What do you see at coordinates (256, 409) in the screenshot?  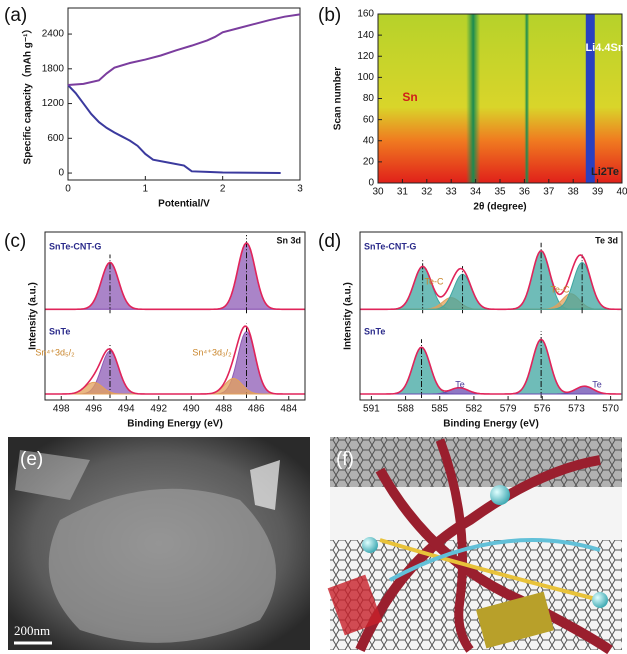 I see `x-tick-label: 486` at bounding box center [256, 409].